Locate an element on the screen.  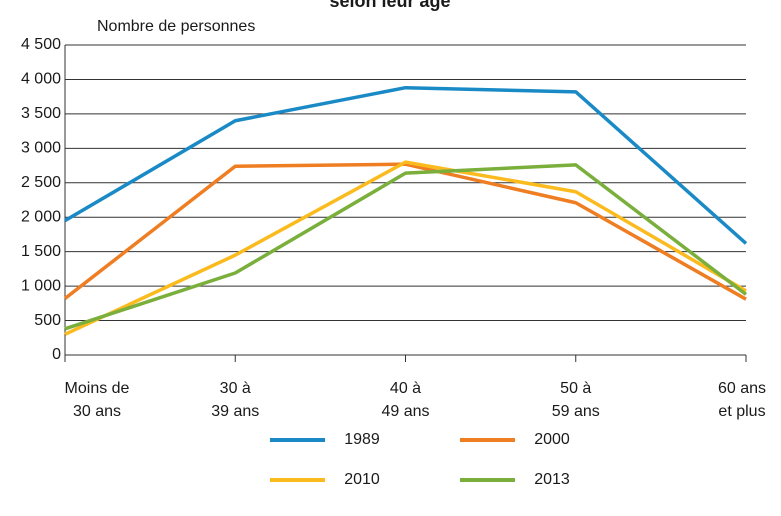
y-tick-label: 4 000 is located at coordinates (41, 79).